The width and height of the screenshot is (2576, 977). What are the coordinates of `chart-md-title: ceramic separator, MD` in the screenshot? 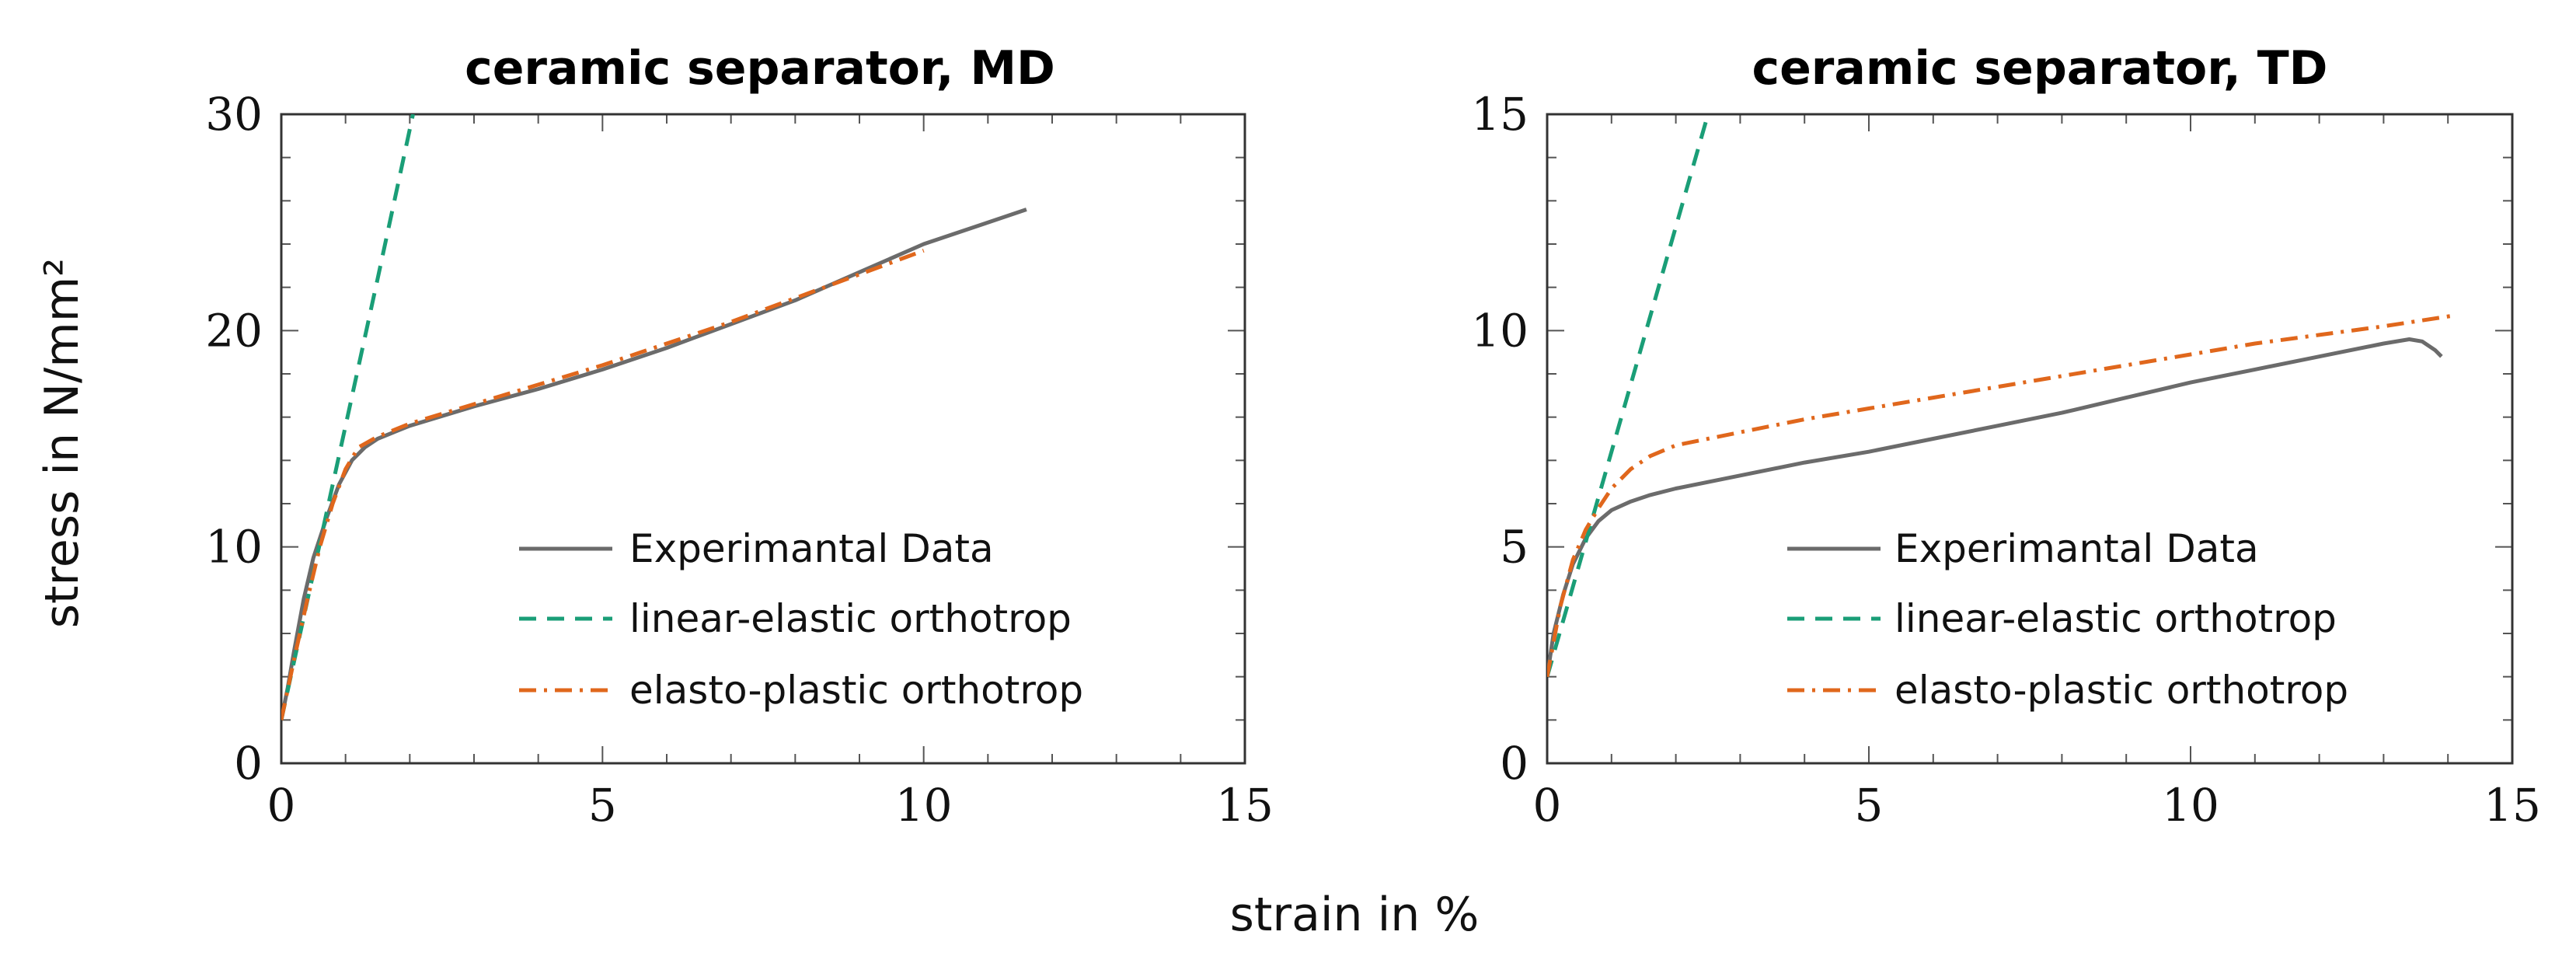 It's located at (760, 68).